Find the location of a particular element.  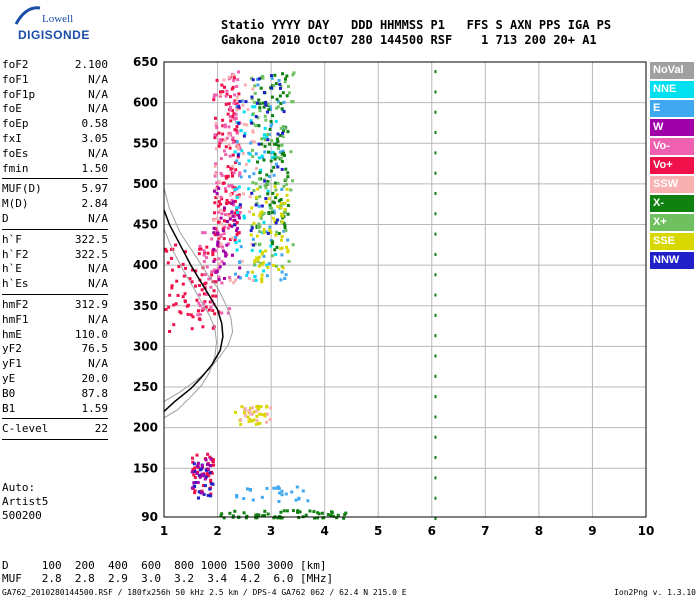

y-tick-label: 250 is located at coordinates (145, 387).